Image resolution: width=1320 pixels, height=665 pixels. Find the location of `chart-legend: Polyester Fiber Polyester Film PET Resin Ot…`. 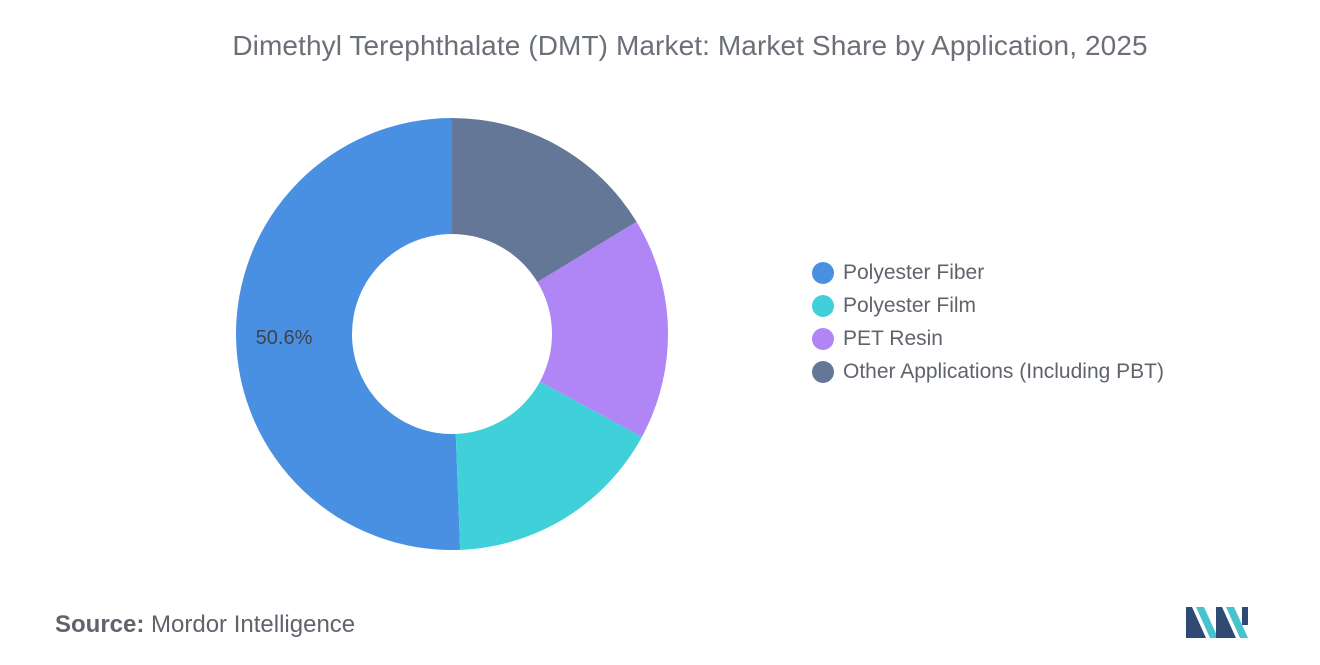

chart-legend: Polyester Fiber Polyester Film PET Resin Ot… is located at coordinates (988, 322).